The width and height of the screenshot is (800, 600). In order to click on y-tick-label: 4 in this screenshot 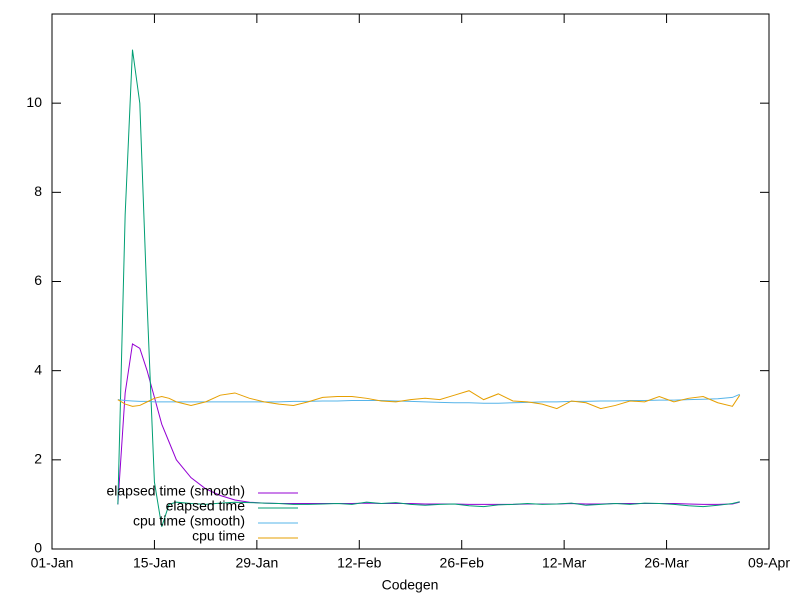, I will do `click(38, 369)`.